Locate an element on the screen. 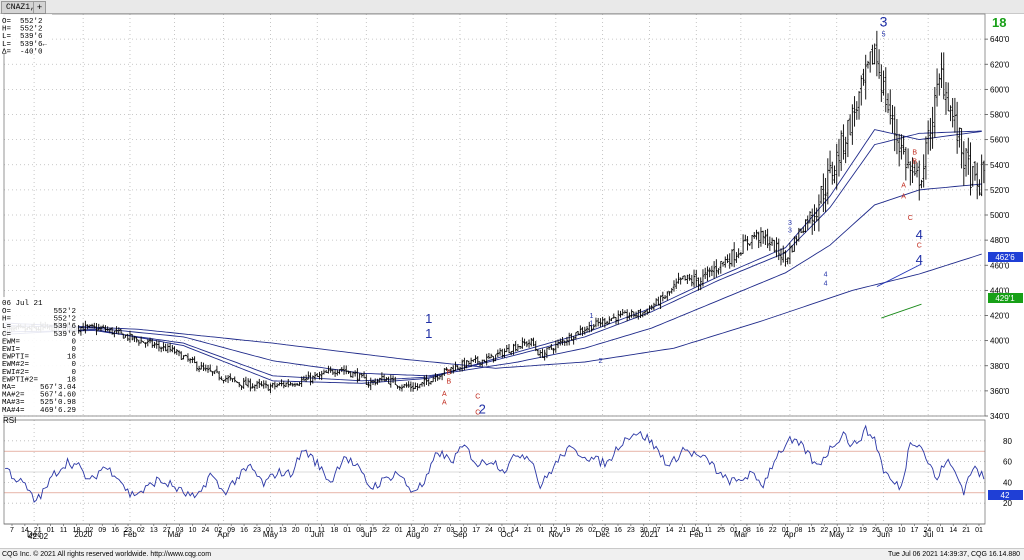 This screenshot has height=560, width=1024. price-tick-label: 500'0 is located at coordinates (1000, 215).